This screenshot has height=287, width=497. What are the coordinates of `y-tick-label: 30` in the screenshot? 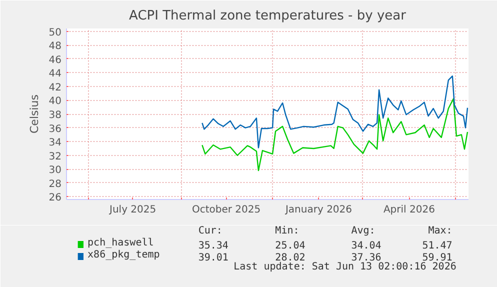 It's located at (55, 170).